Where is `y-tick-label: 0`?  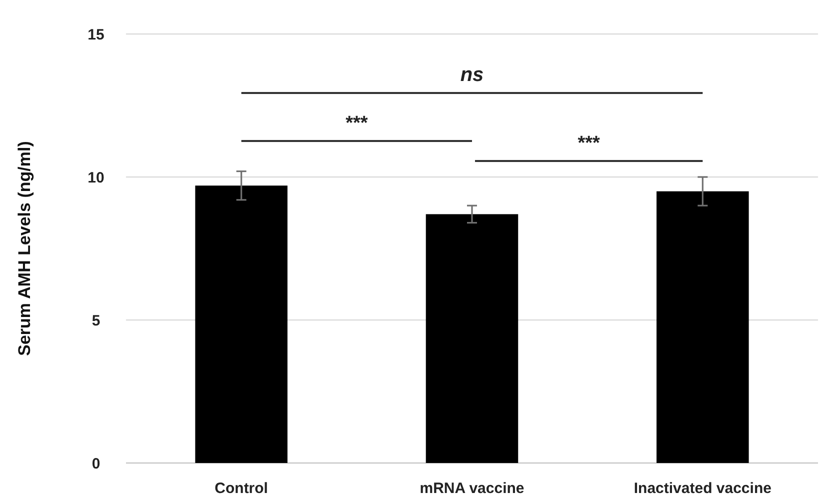 y-tick-label: 0 is located at coordinates (96, 463).